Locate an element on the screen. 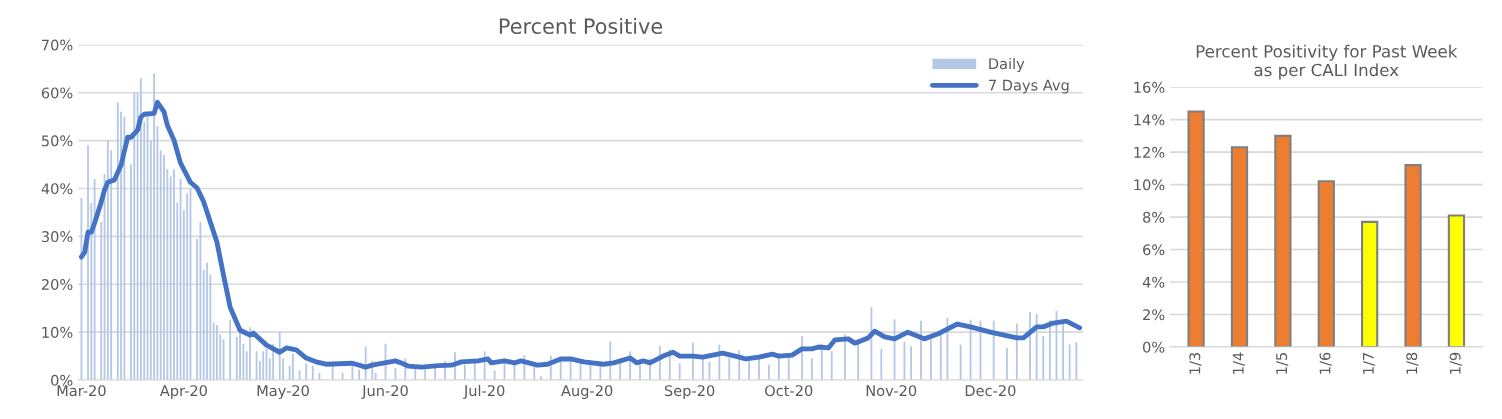  x-tick-label: 1/7 is located at coordinates (1369, 363).